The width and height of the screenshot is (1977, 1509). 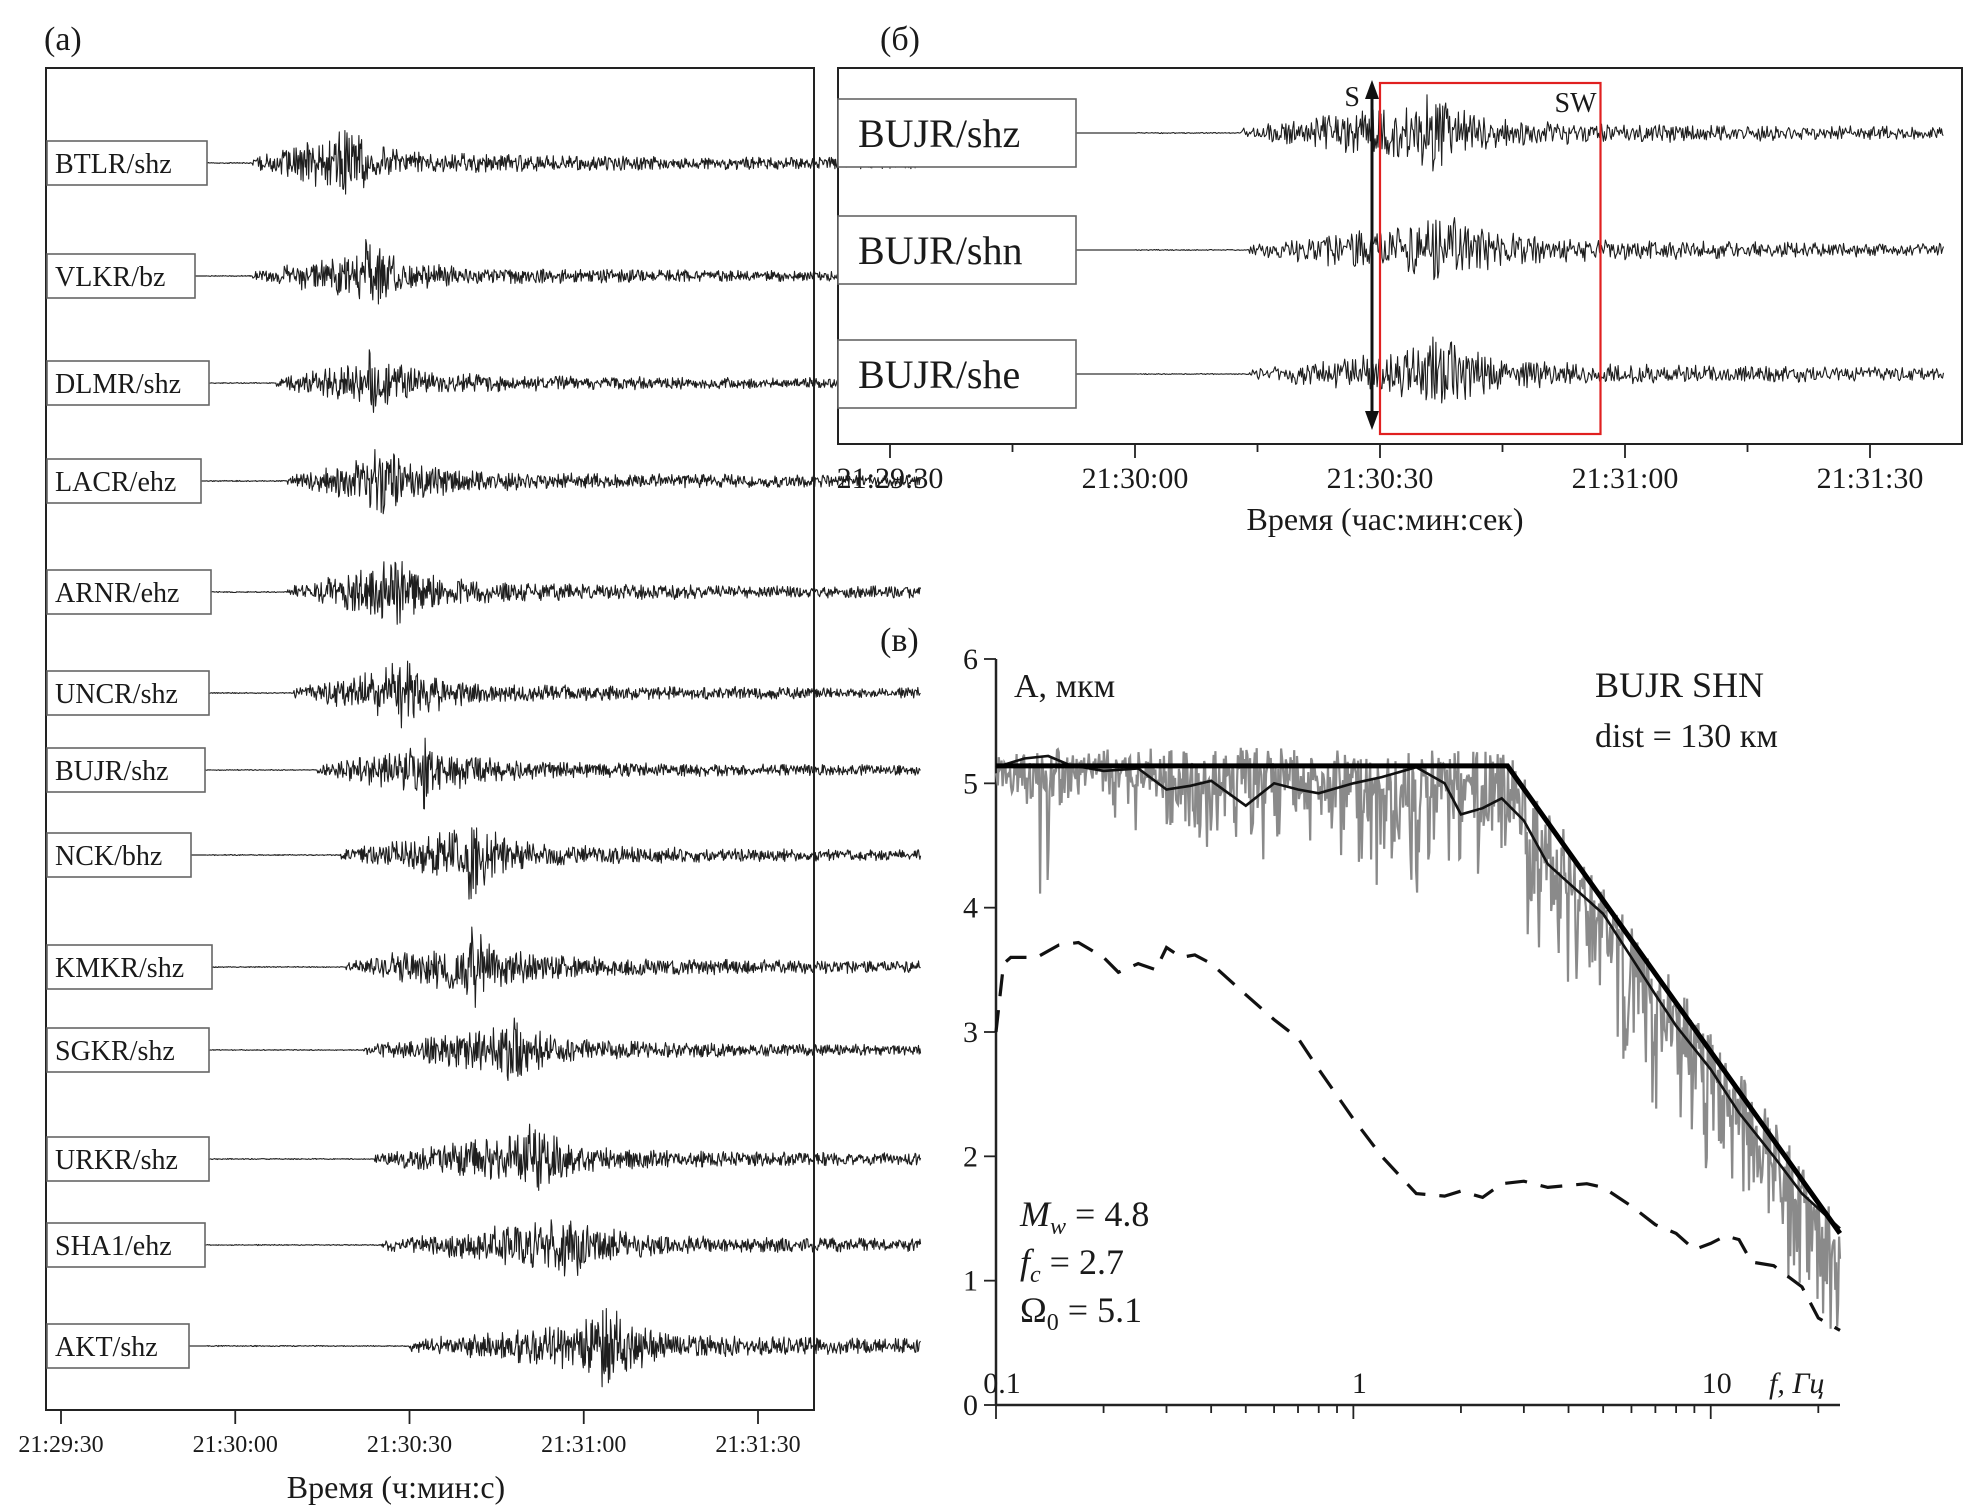 I want to click on panel-b-phase-markers: S SW, so click(x=1473, y=258).